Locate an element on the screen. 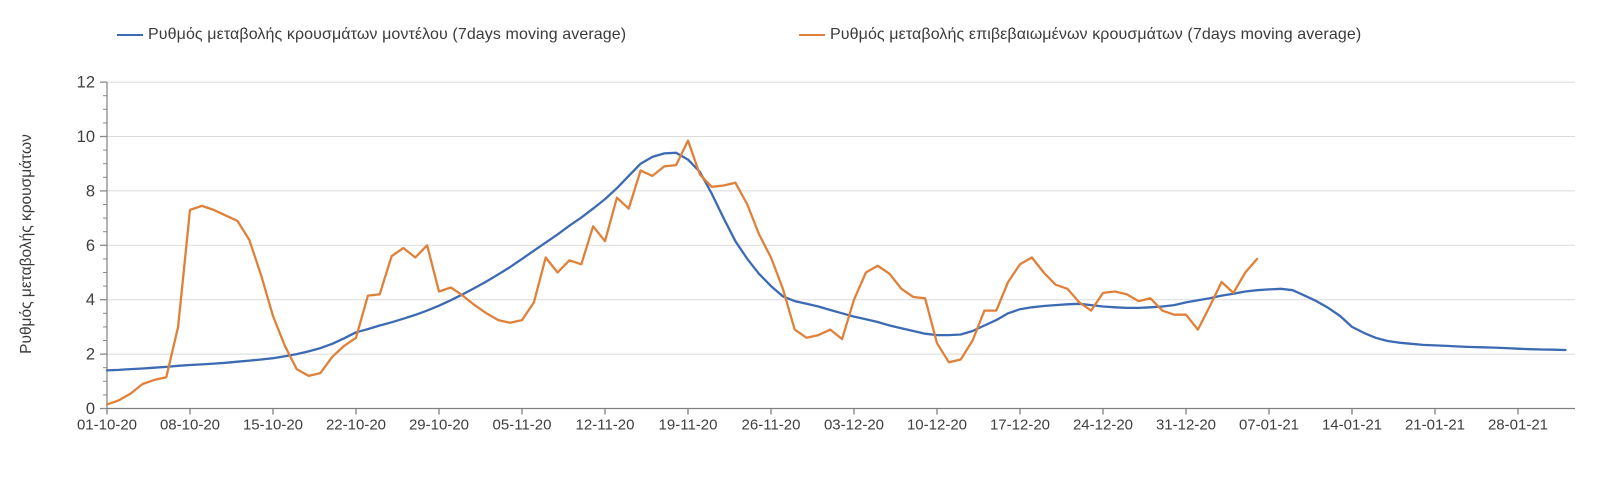  y-axis-tick-label: 10 is located at coordinates (86, 137).